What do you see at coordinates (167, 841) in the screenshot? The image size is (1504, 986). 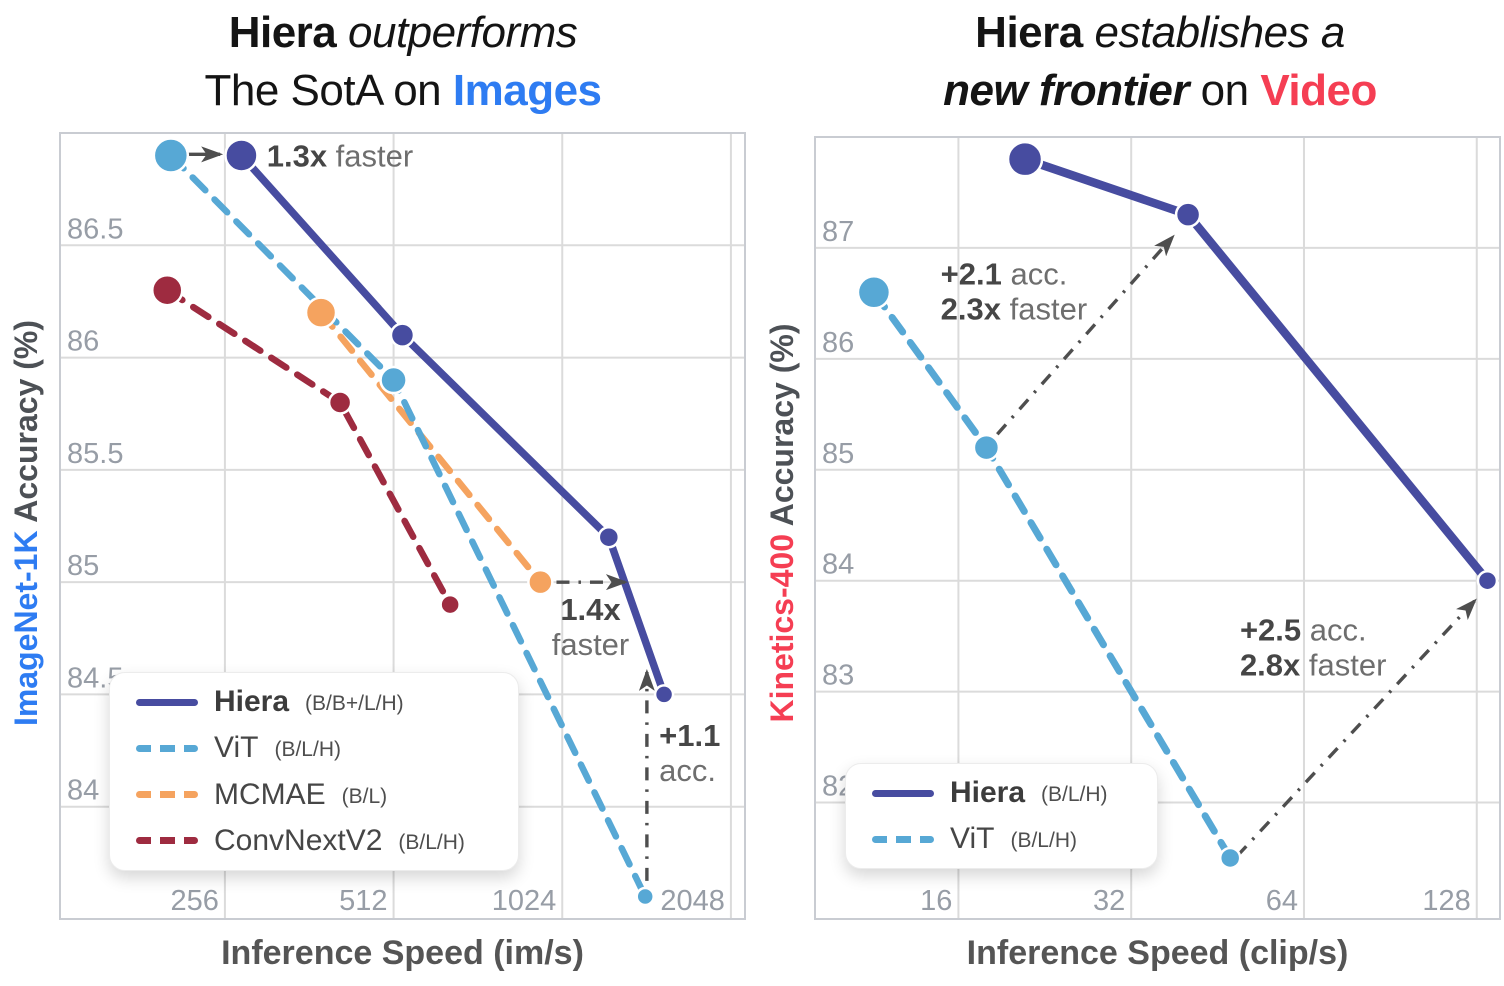 I see `convnextv2-line-sample` at bounding box center [167, 841].